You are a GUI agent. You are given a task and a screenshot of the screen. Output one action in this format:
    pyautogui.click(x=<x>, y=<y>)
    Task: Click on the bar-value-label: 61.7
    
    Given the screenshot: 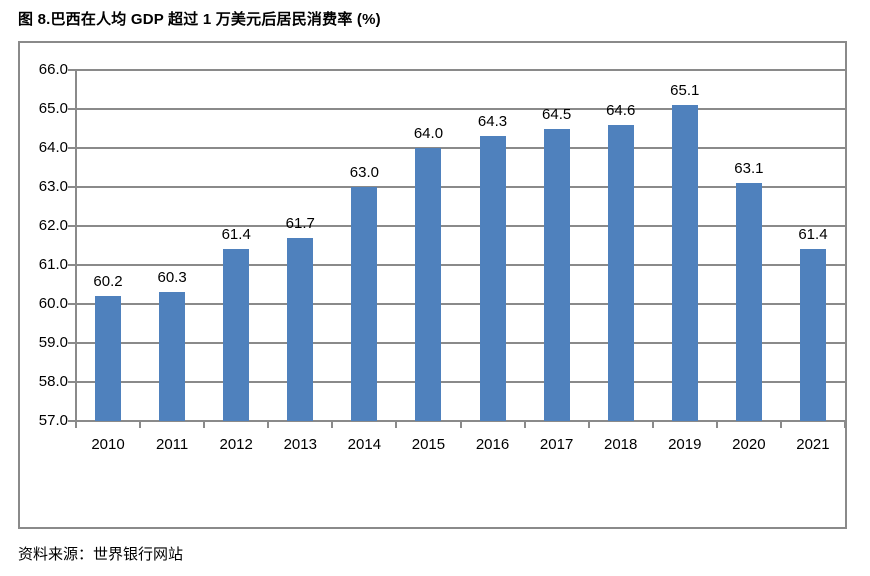 What is the action you would take?
    pyautogui.click(x=300, y=223)
    